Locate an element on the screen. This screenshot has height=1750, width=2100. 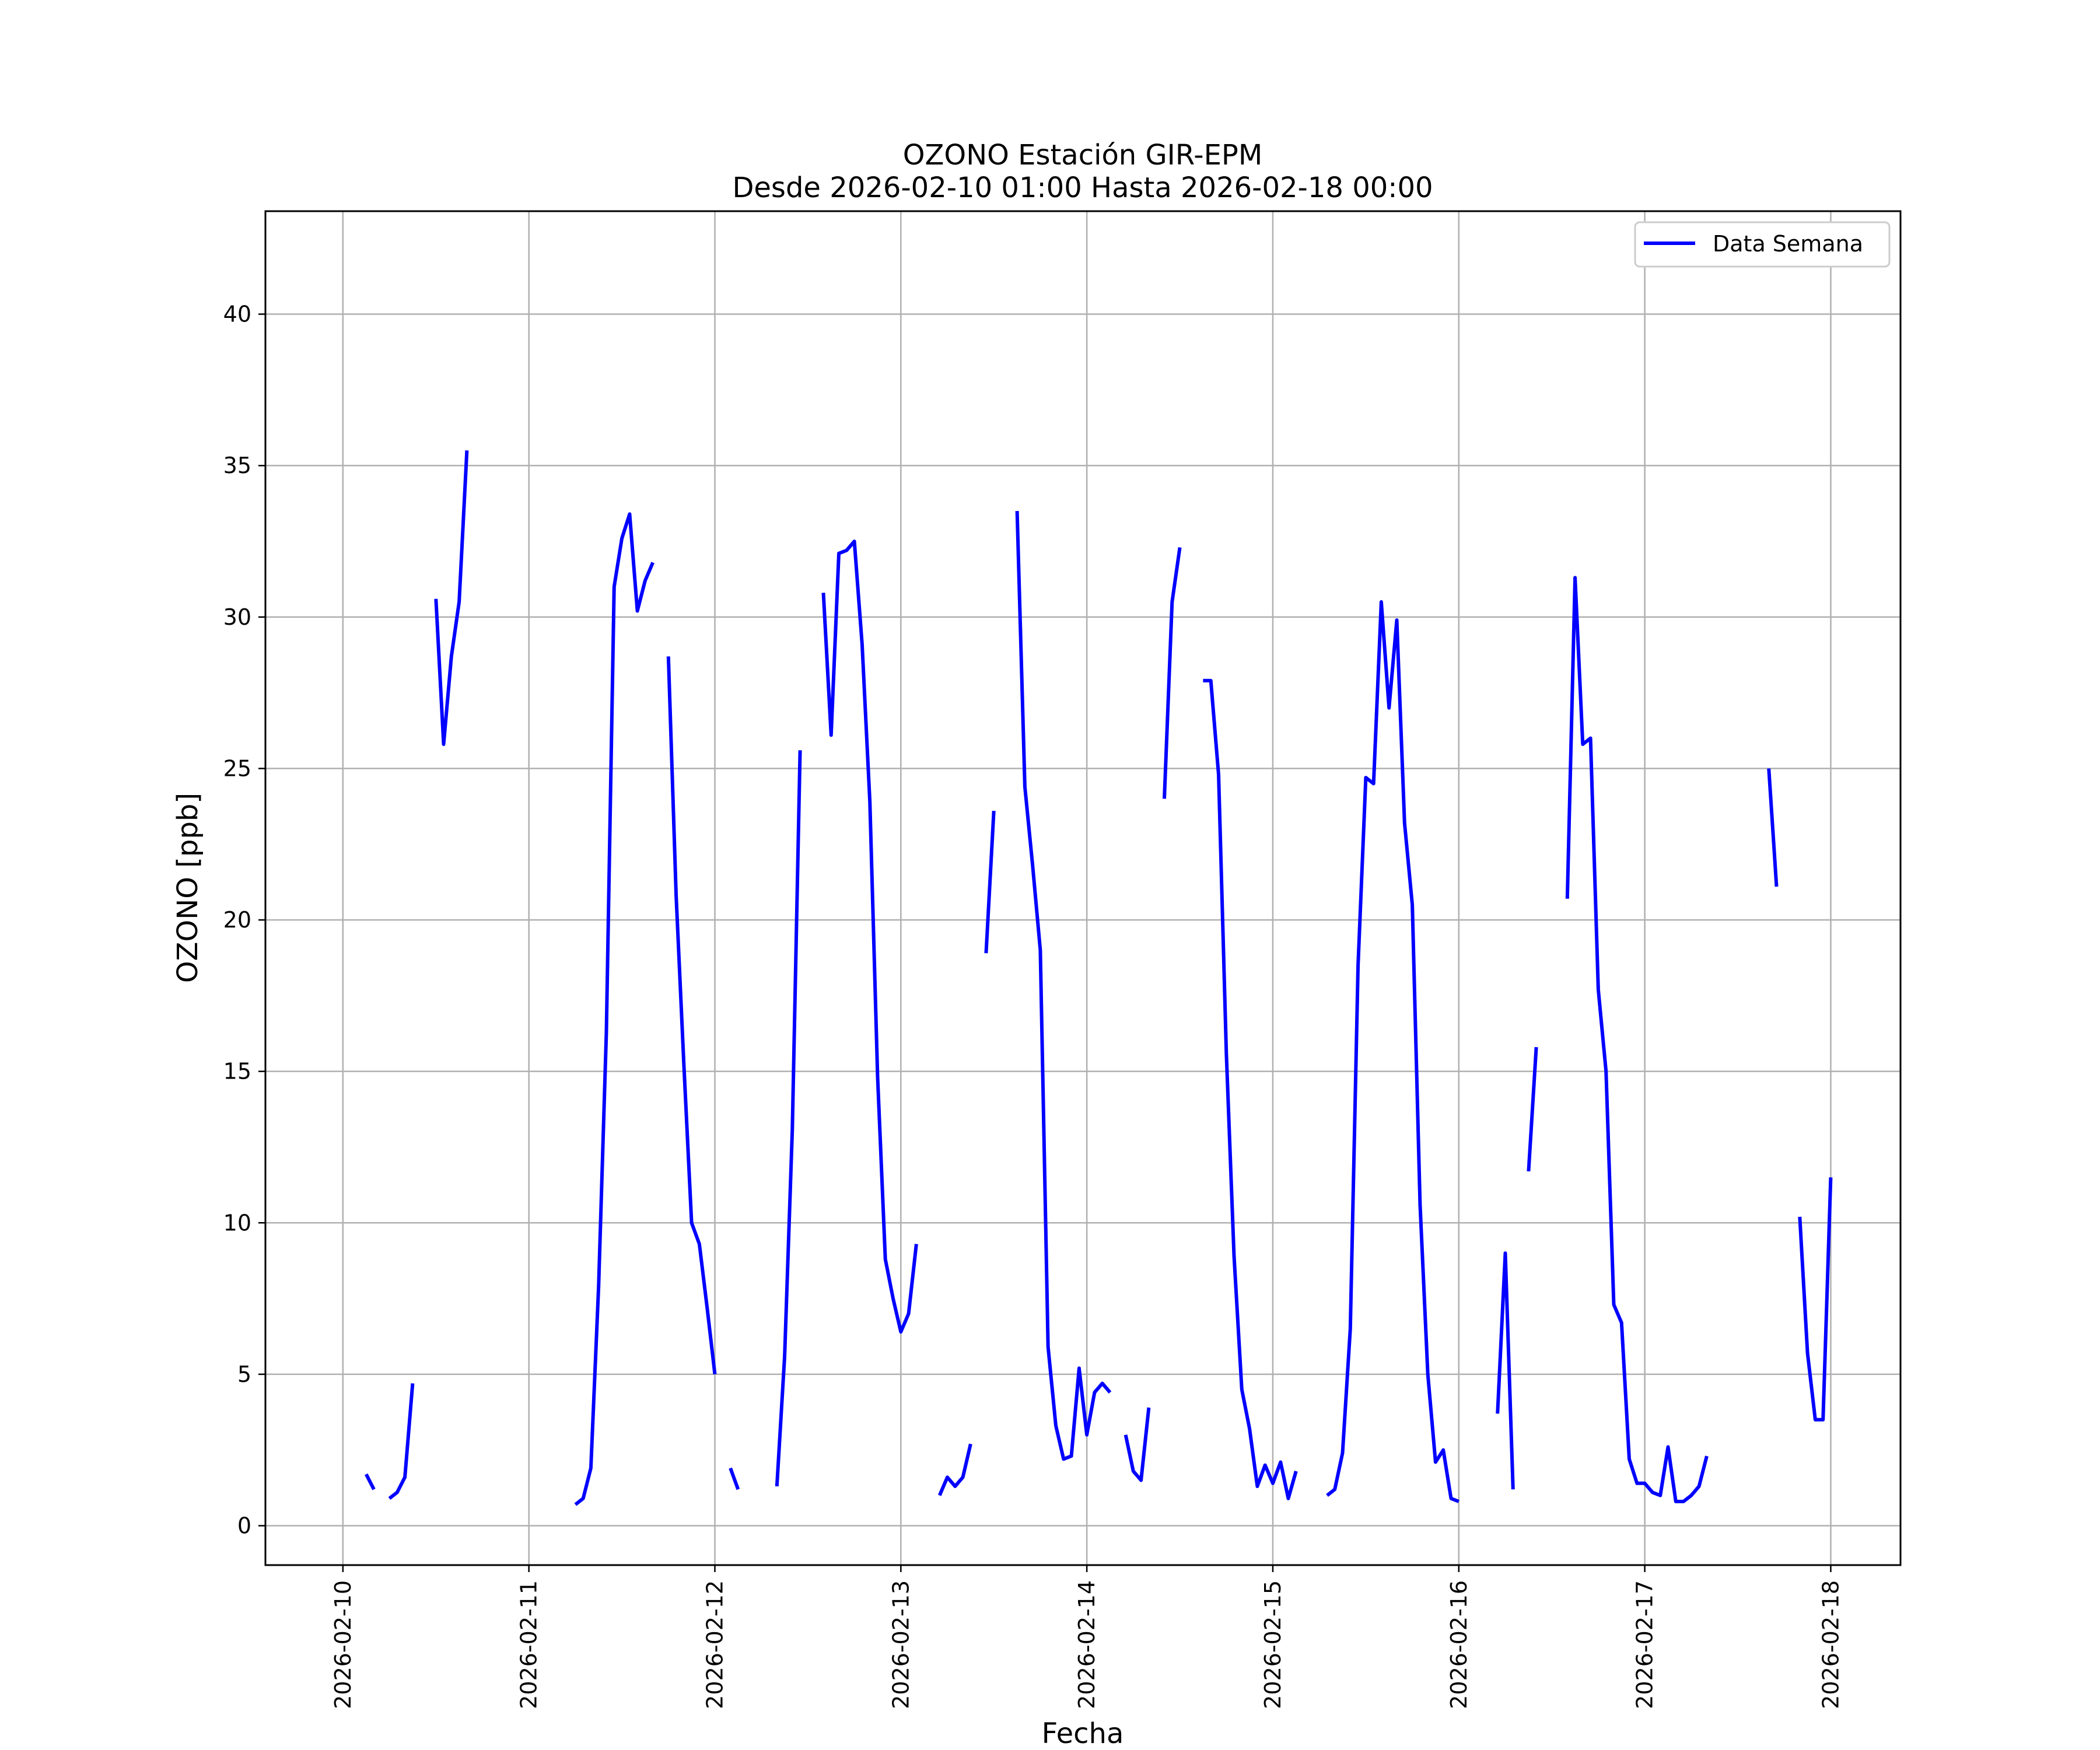
x-axis-label: Fecha is located at coordinates (1083, 1733).